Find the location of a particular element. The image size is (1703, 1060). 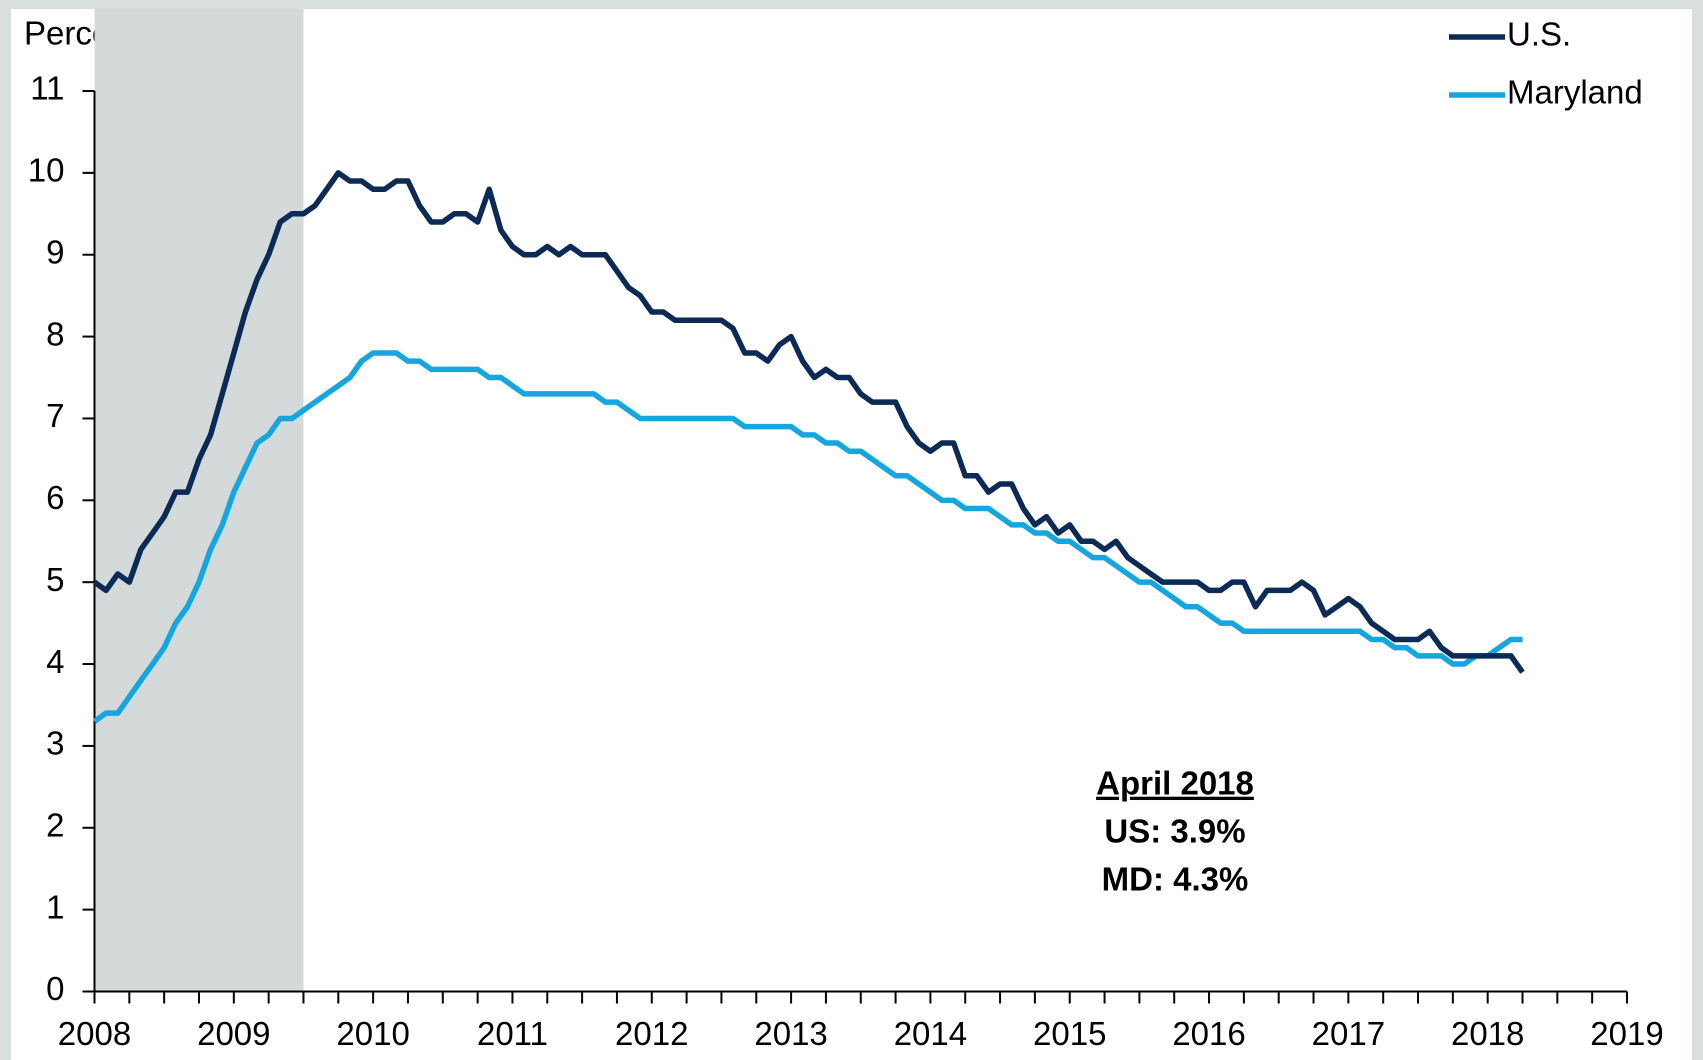

legend-label: U.S. is located at coordinates (1539, 34).